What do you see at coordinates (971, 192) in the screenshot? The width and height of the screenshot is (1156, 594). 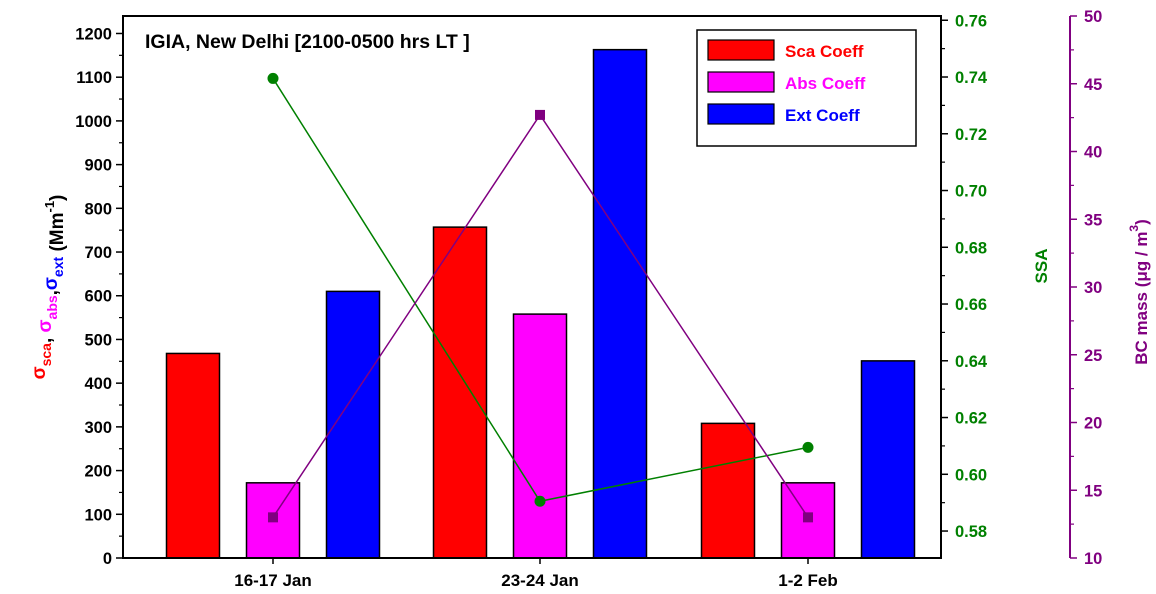 I see `ssa-tick-label: 0.70` at bounding box center [971, 192].